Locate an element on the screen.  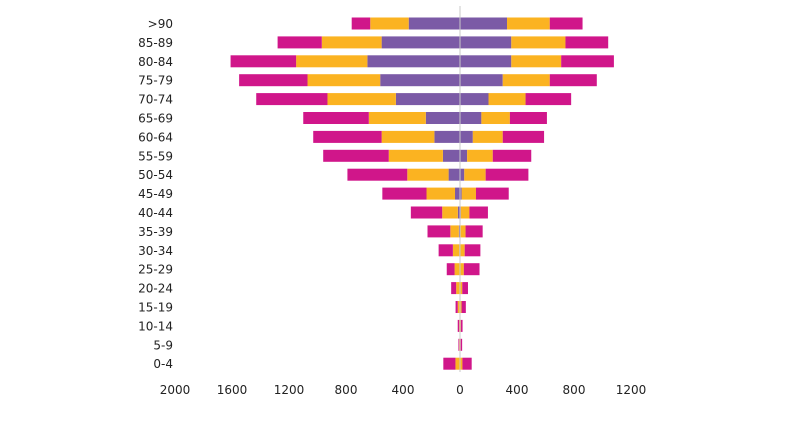
x-tick-label: 400 is located at coordinates (403, 390).